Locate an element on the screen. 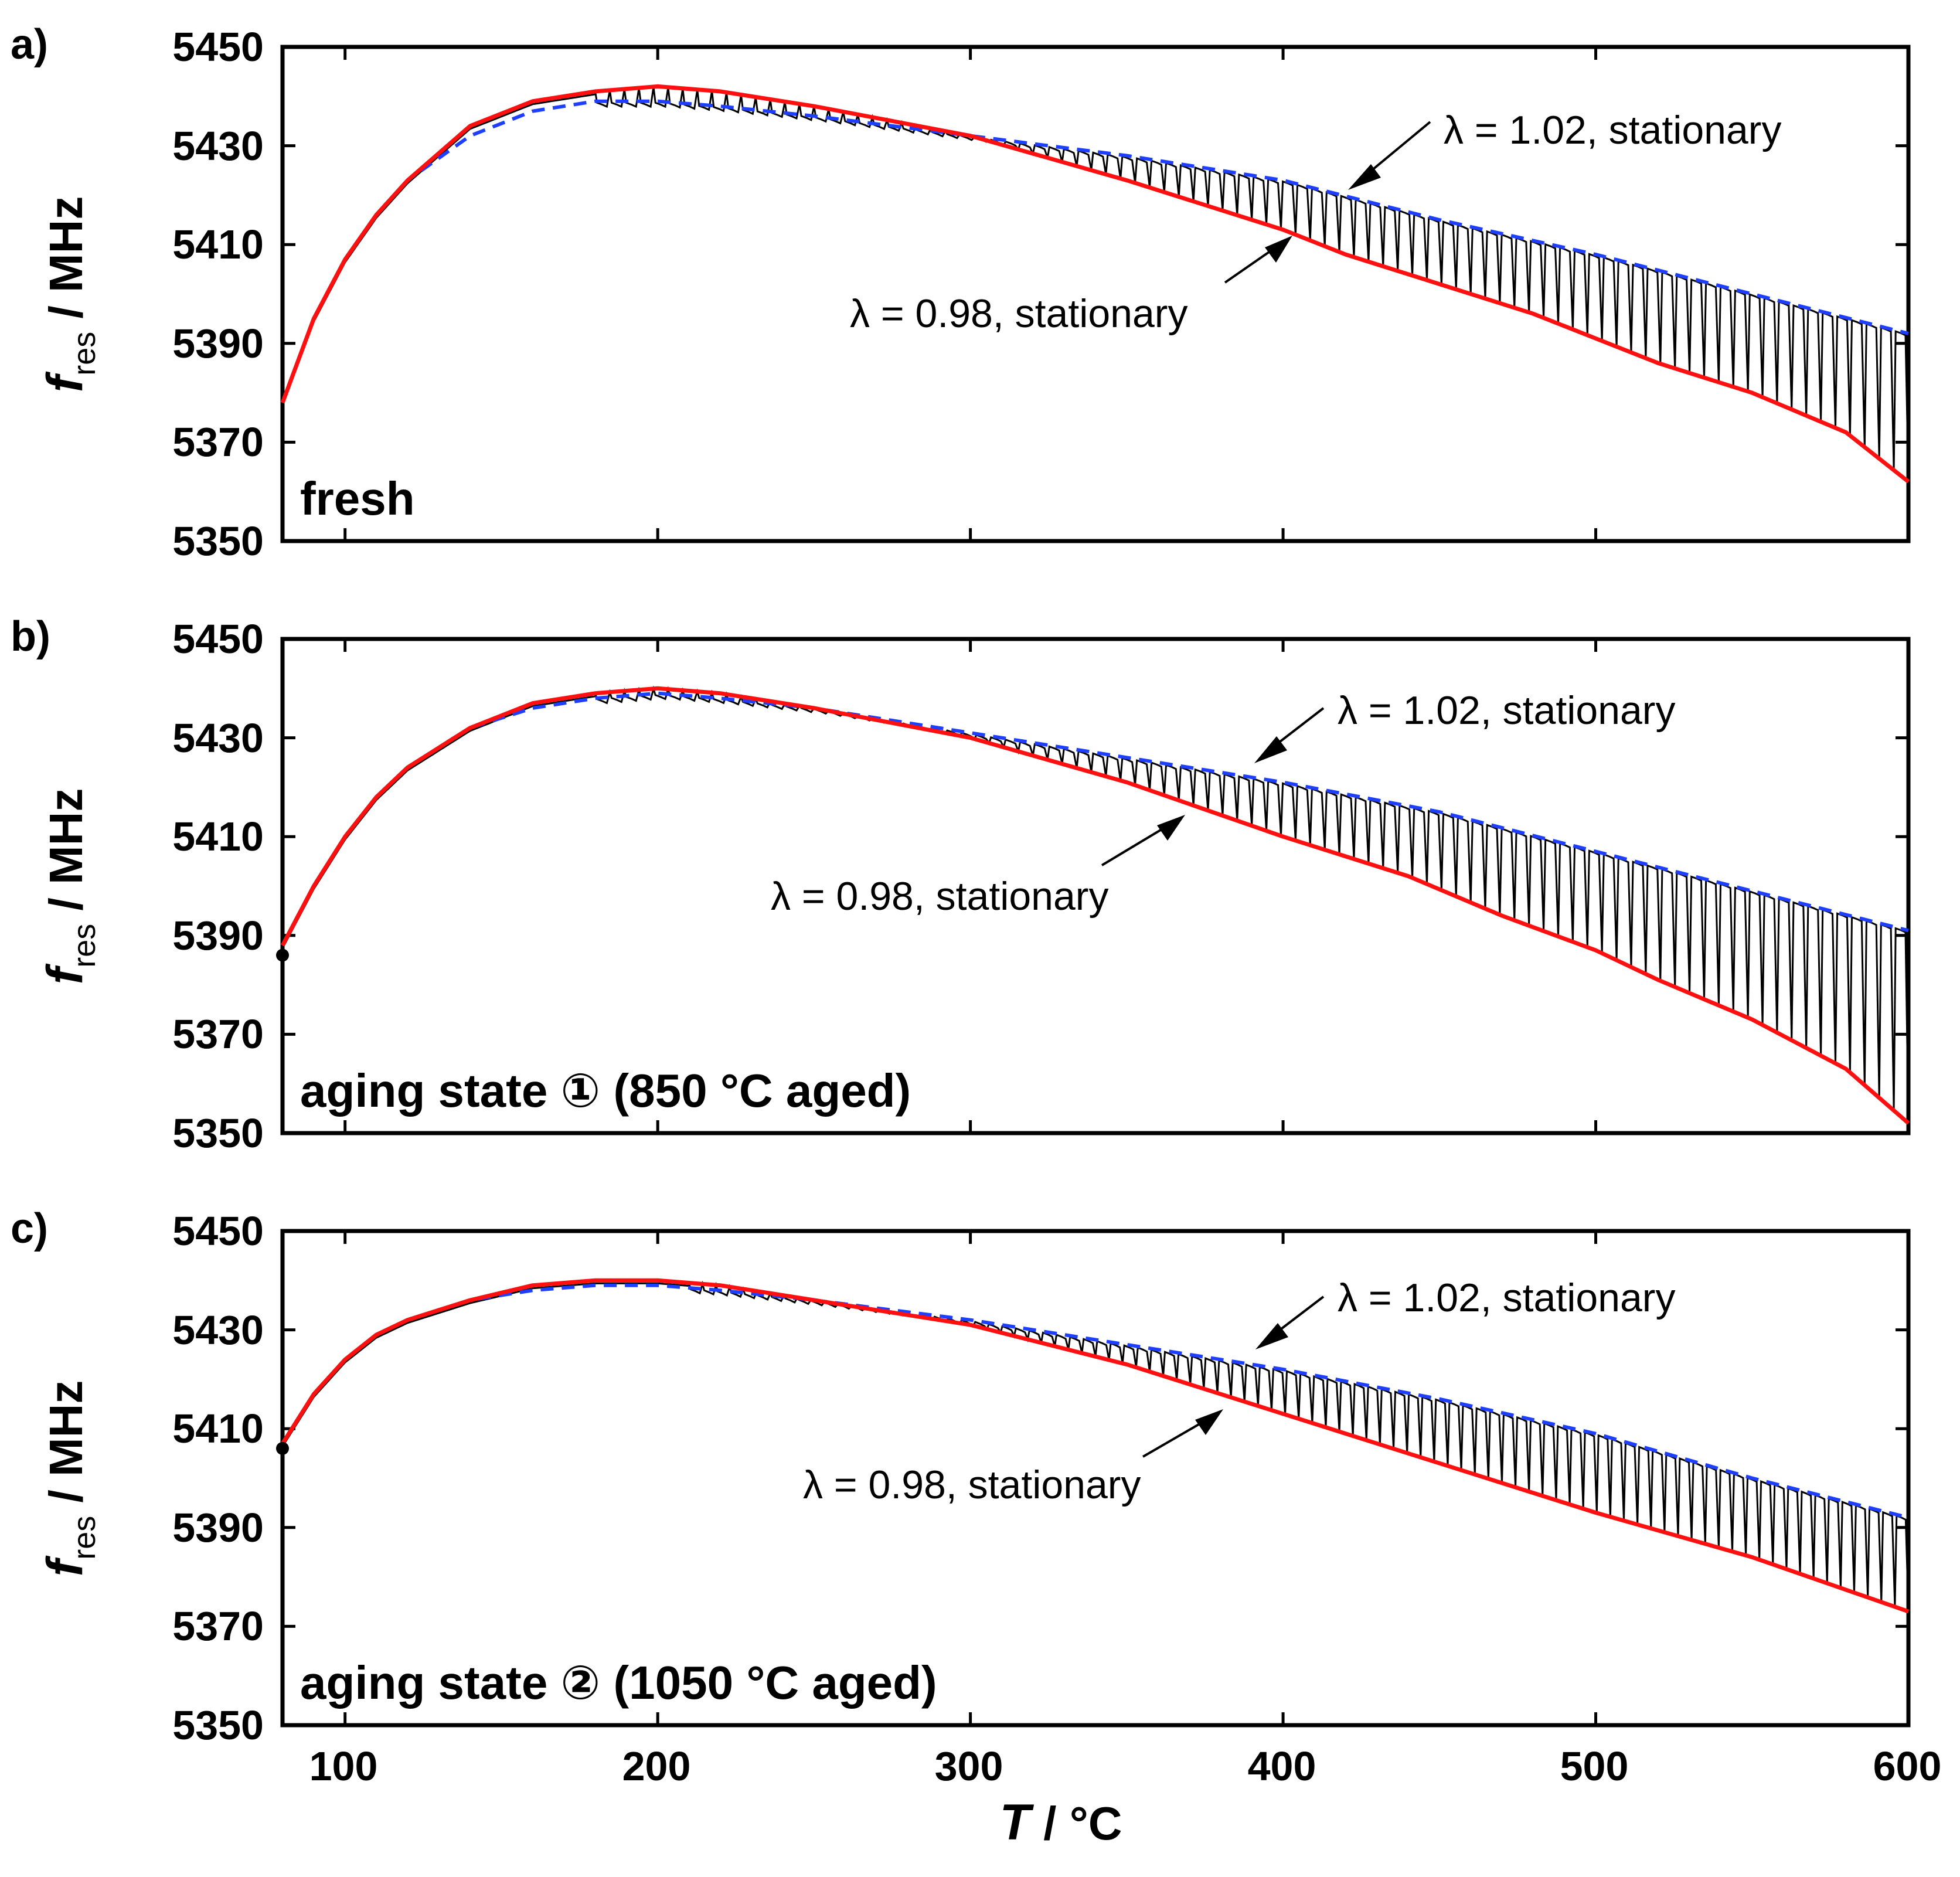  x-tick-label: 600 is located at coordinates (1907, 1766).